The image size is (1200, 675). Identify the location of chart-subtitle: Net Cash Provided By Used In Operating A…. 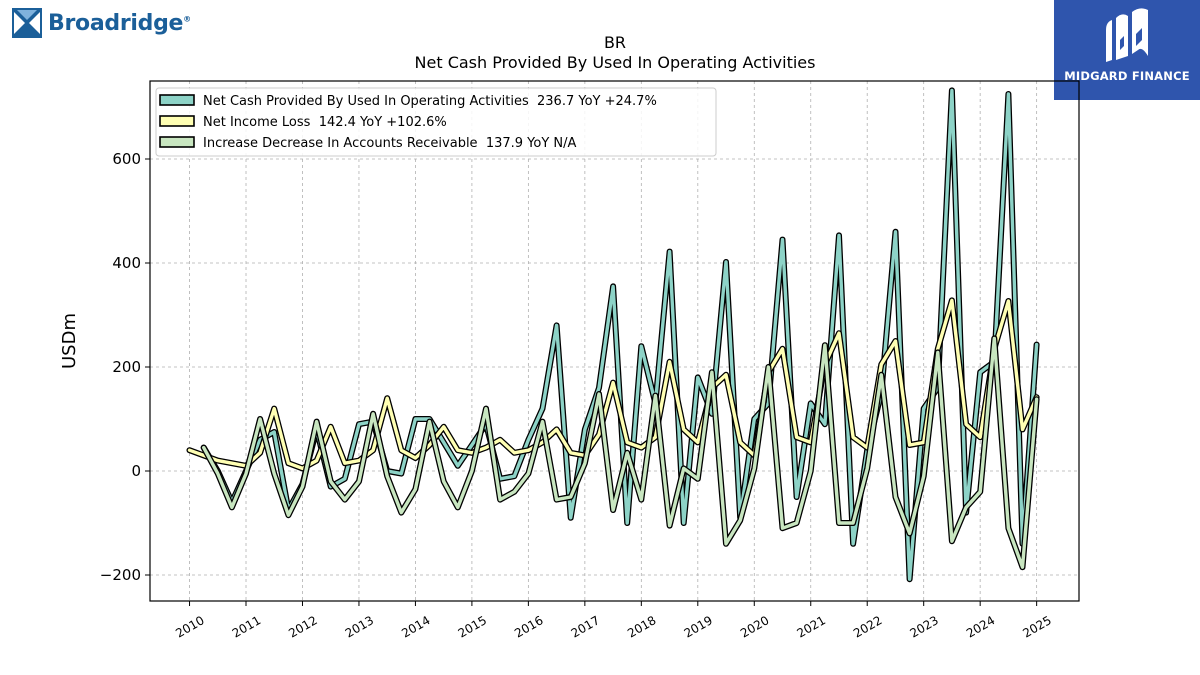
(615, 62).